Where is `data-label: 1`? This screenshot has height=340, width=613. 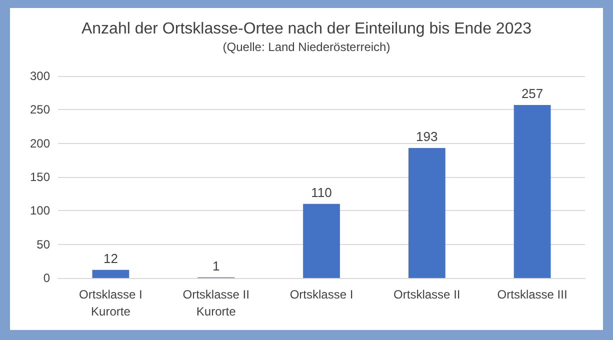
data-label: 1 is located at coordinates (216, 266).